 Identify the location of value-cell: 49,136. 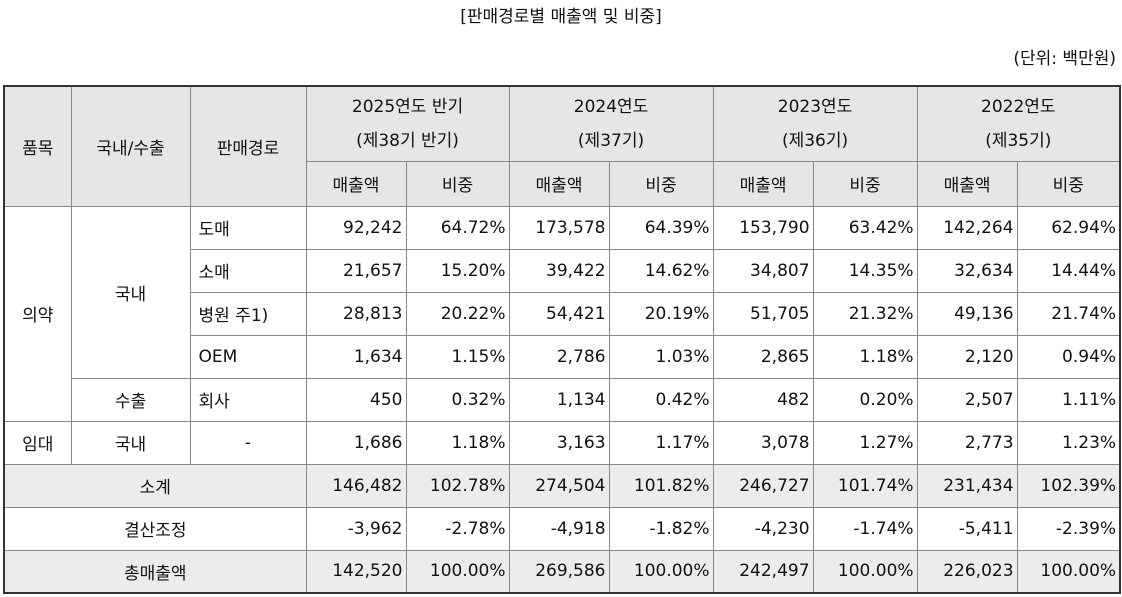
(967, 313).